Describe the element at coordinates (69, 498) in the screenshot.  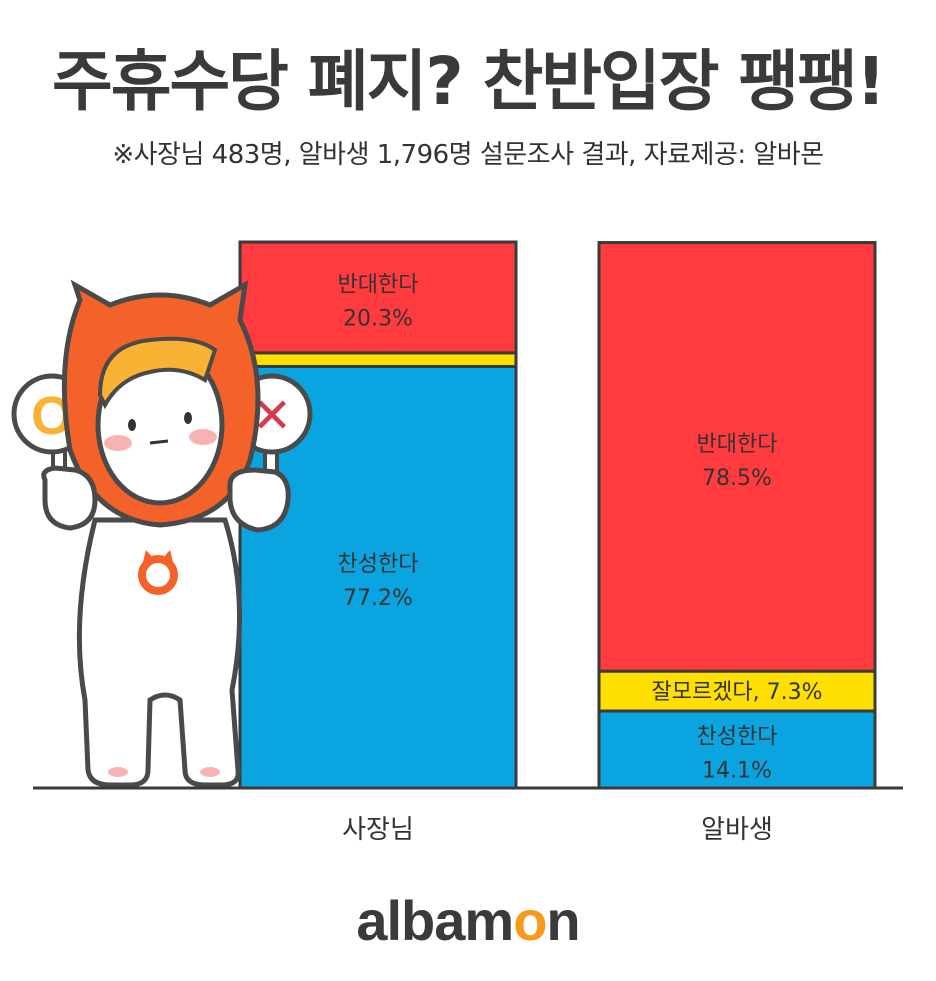
I see `left-hand` at that location.